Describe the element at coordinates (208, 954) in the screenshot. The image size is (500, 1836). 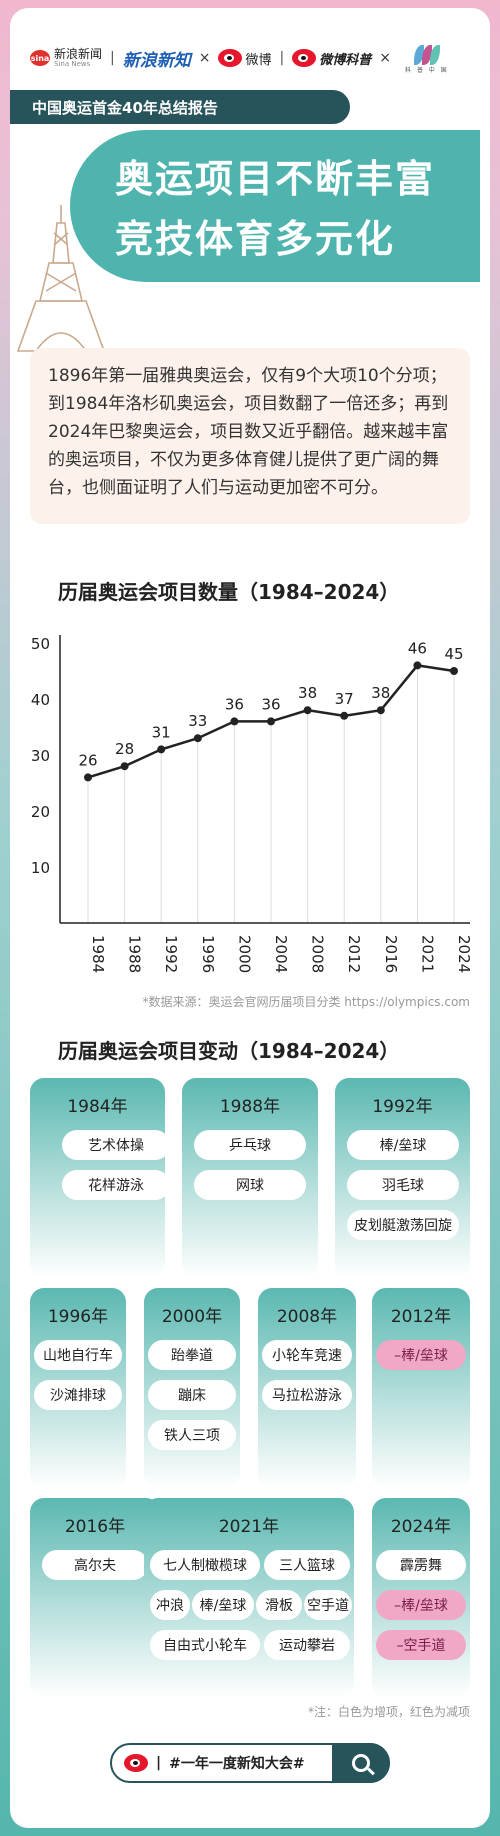
I see `x-tick-label: 1996` at that location.